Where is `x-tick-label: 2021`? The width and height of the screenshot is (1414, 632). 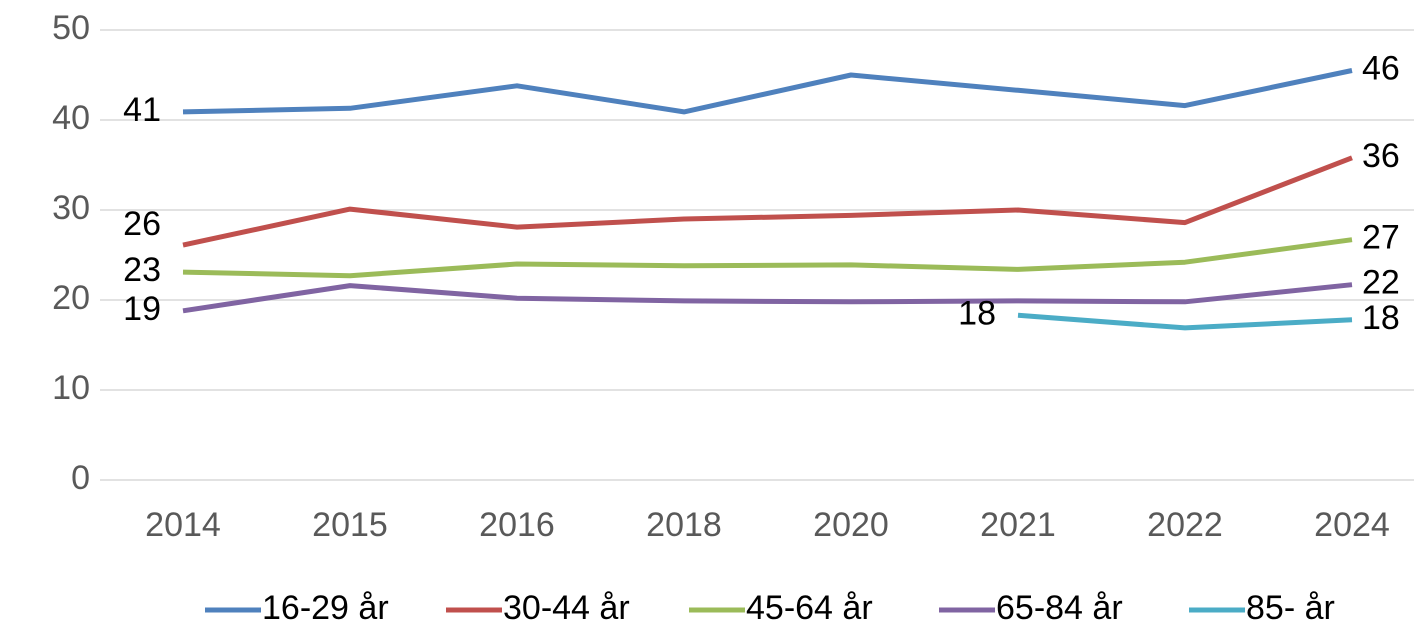
x-tick-label: 2021 is located at coordinates (1018, 525).